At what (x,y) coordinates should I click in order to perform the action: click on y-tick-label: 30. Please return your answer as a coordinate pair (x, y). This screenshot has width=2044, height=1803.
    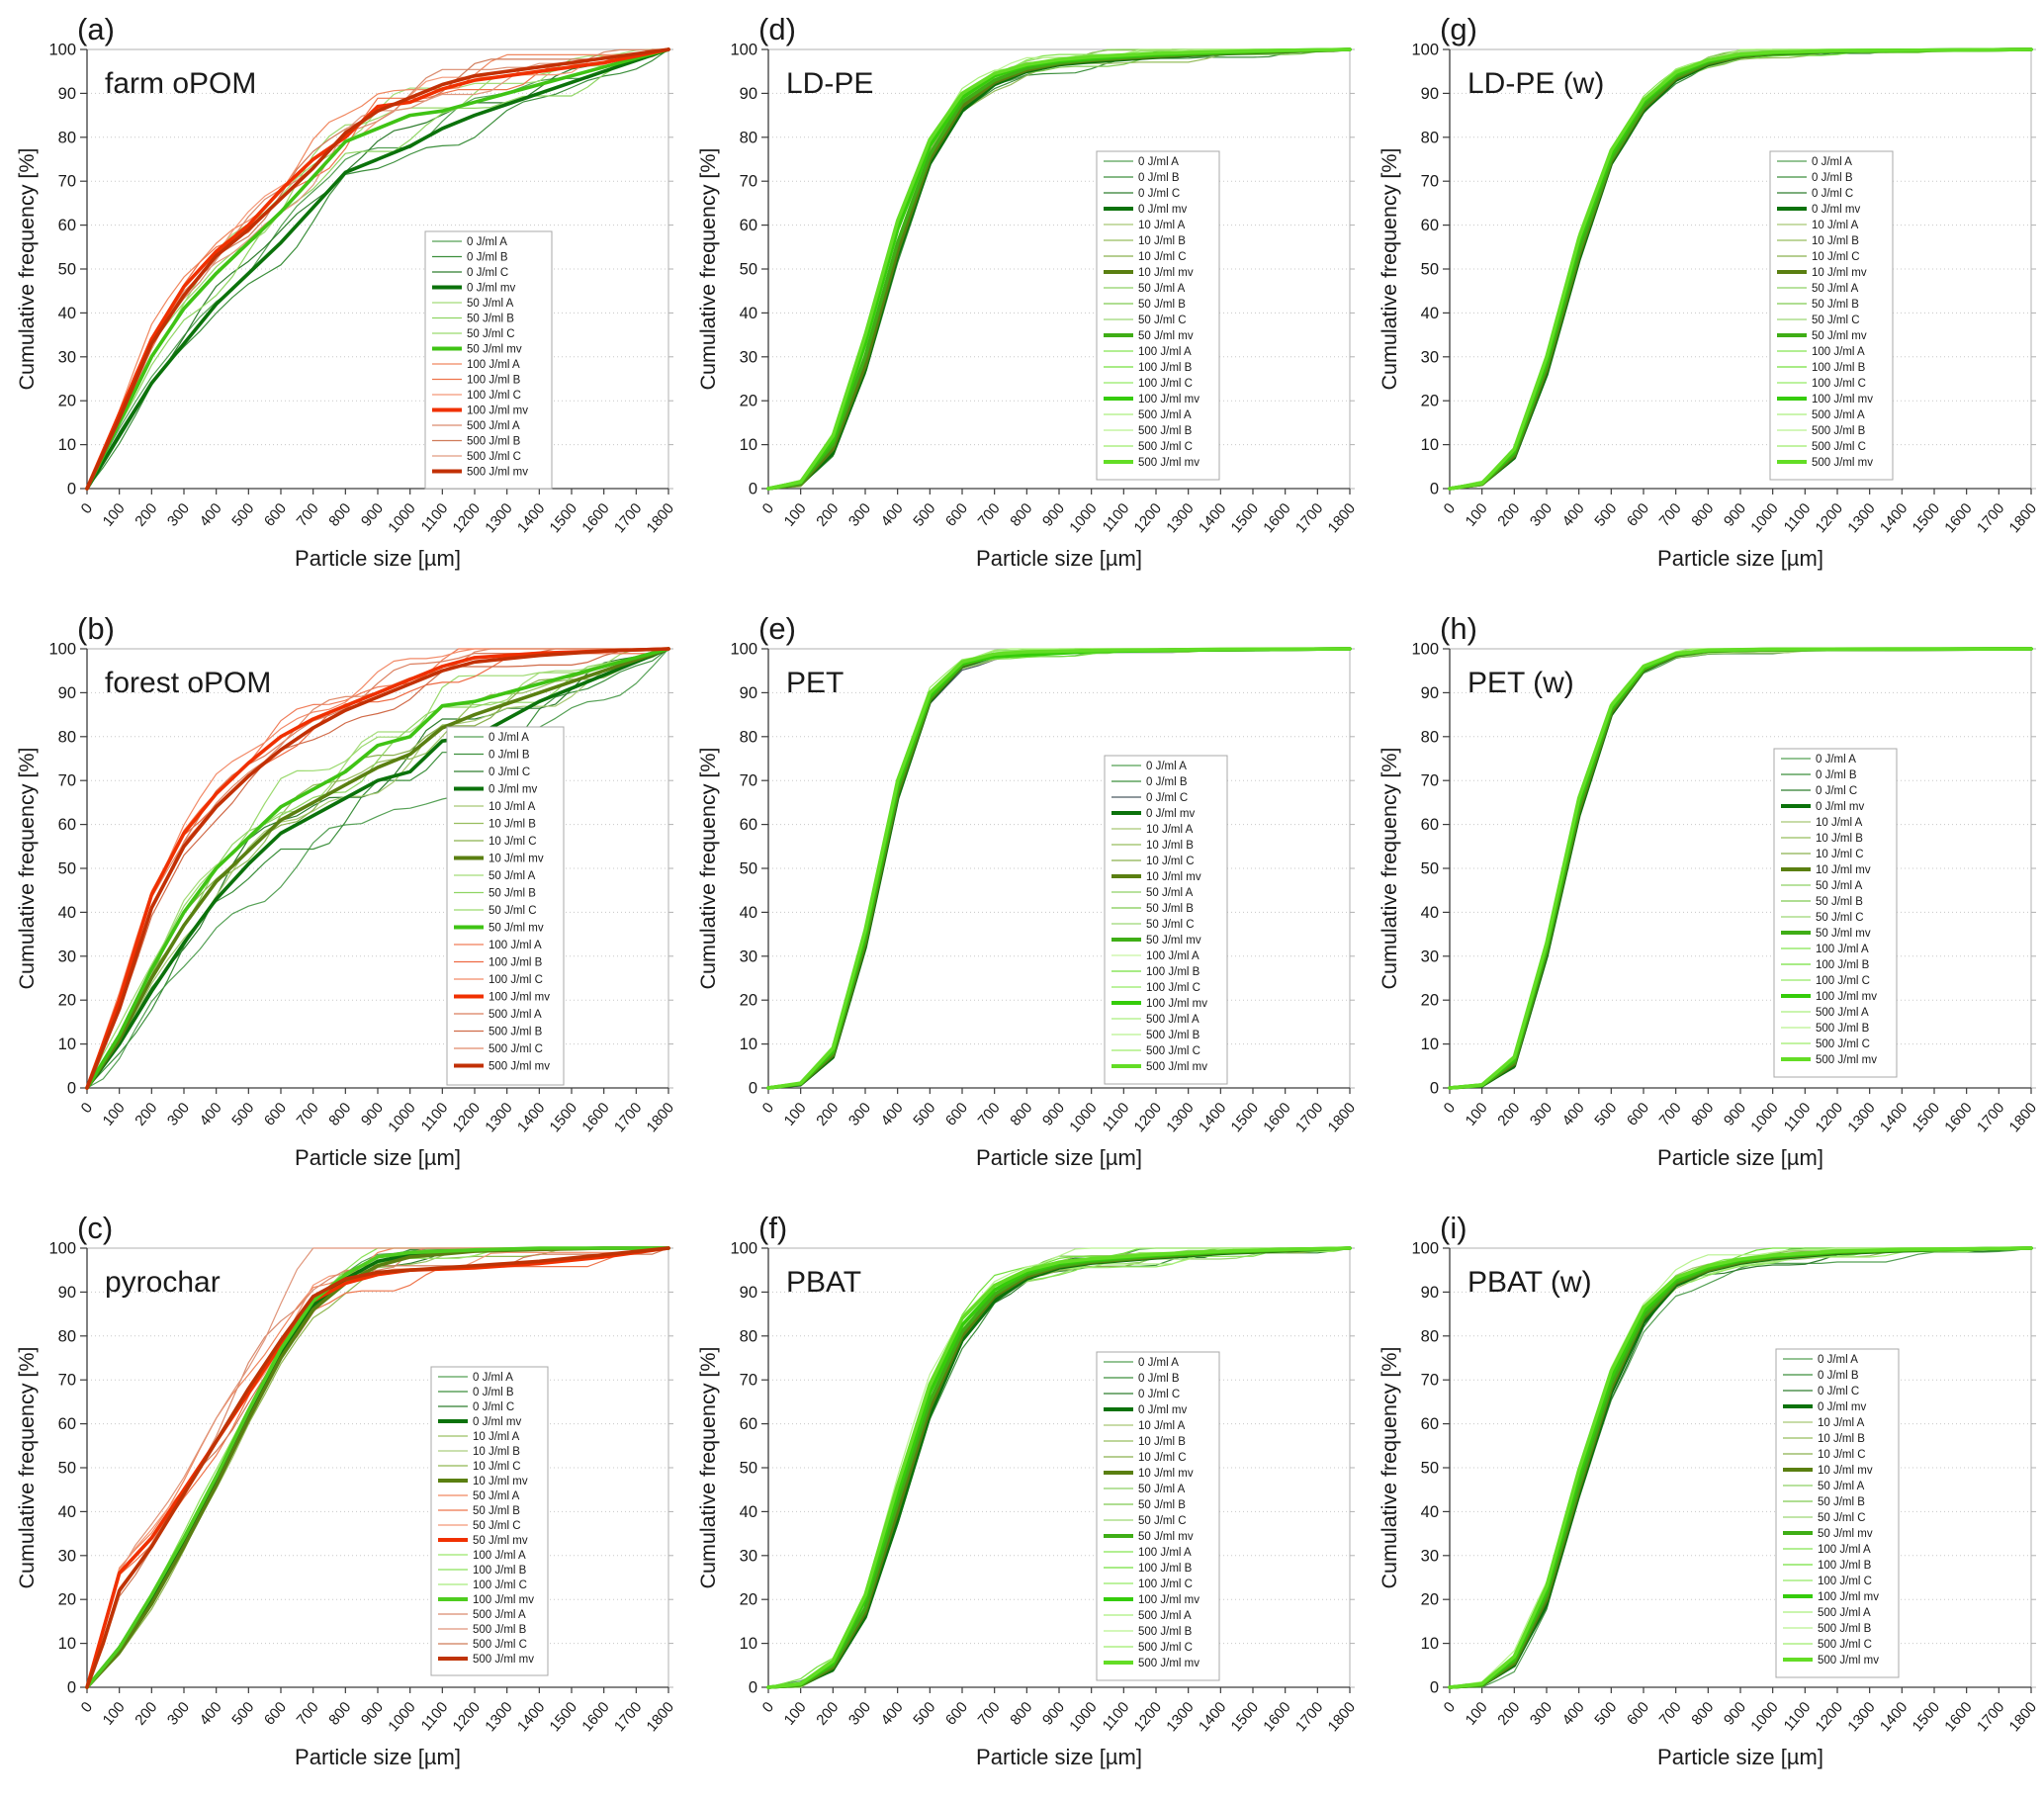
    Looking at the image, I should click on (1430, 956).